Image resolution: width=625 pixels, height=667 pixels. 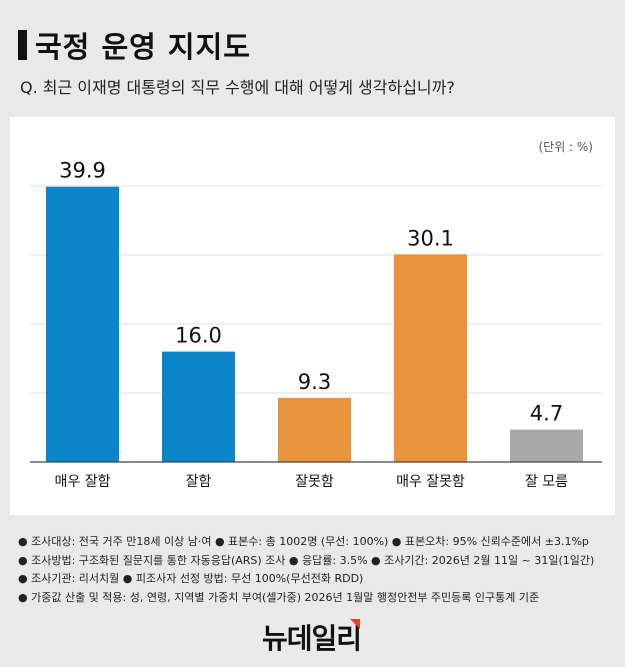 What do you see at coordinates (237, 87) in the screenshot?
I see `survey-question: Q. 최근 이재명 대통령의 직무 수행에 대해 어떻게 생각하십니까?` at bounding box center [237, 87].